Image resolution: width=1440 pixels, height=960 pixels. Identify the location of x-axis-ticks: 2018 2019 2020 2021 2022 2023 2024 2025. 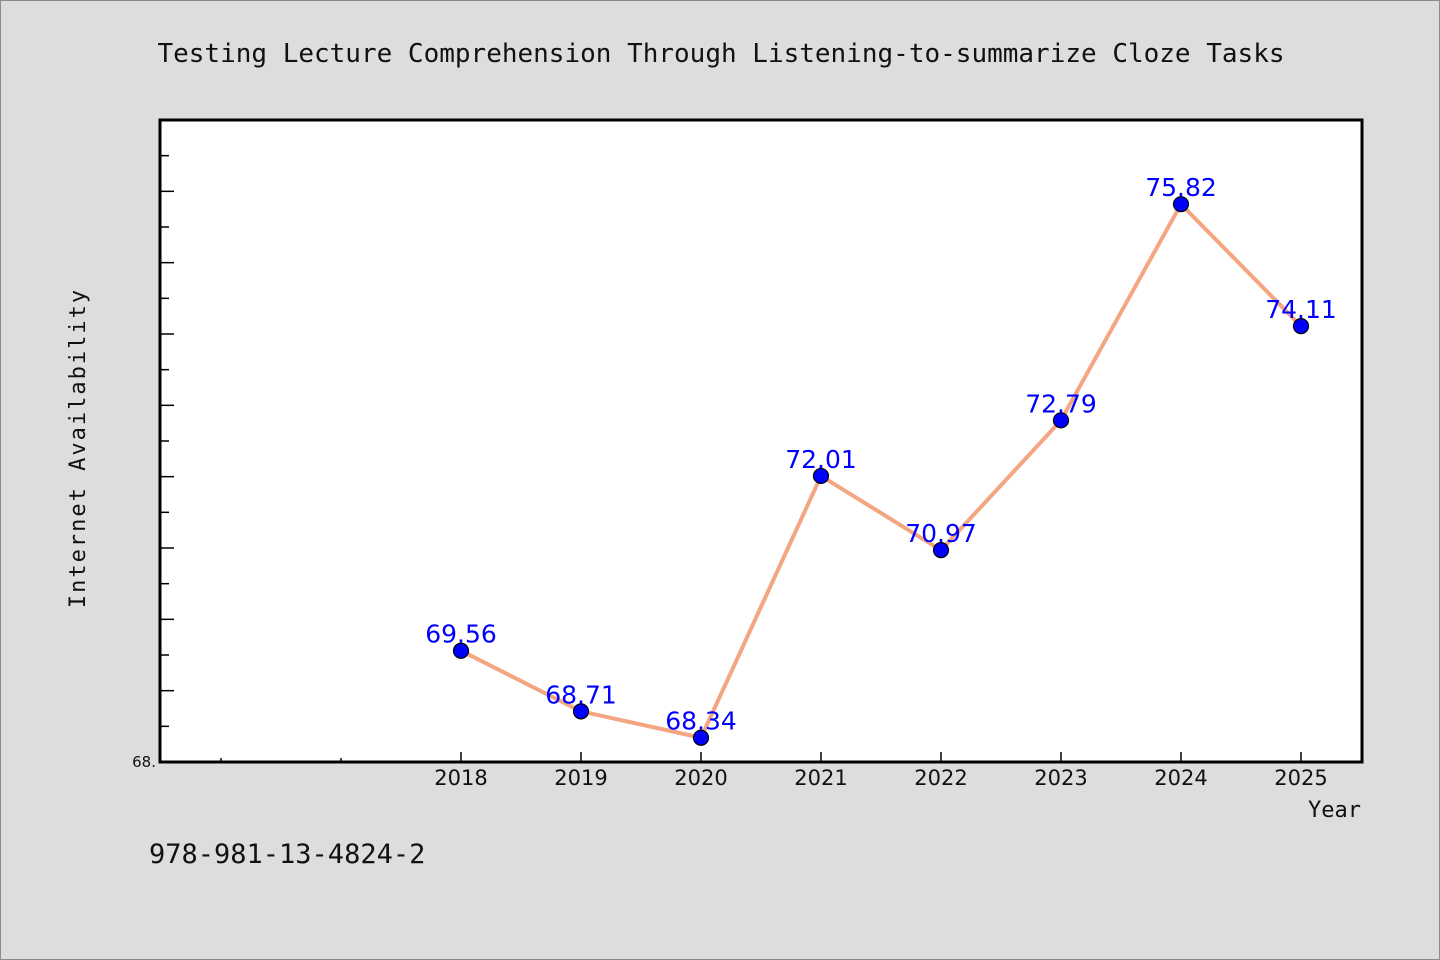
(774, 771).